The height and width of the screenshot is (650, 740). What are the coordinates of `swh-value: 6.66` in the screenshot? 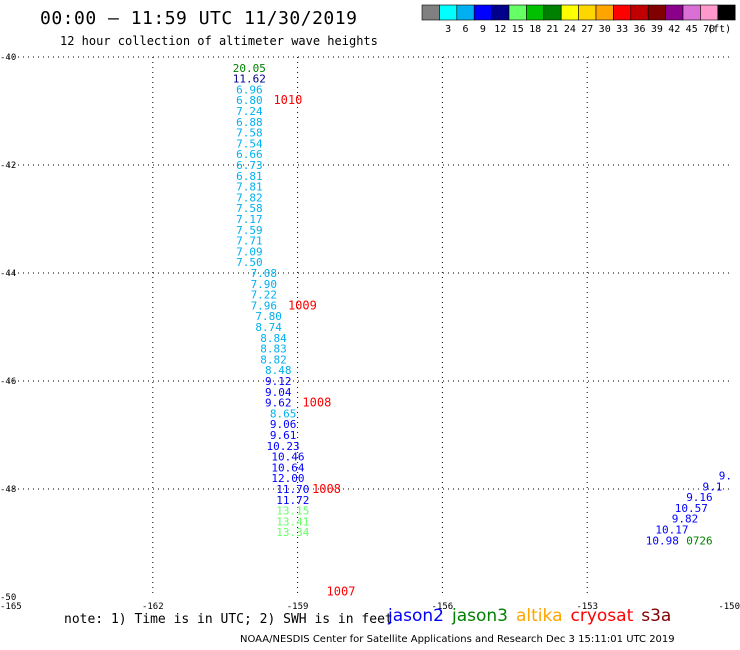 It's located at (249, 154).